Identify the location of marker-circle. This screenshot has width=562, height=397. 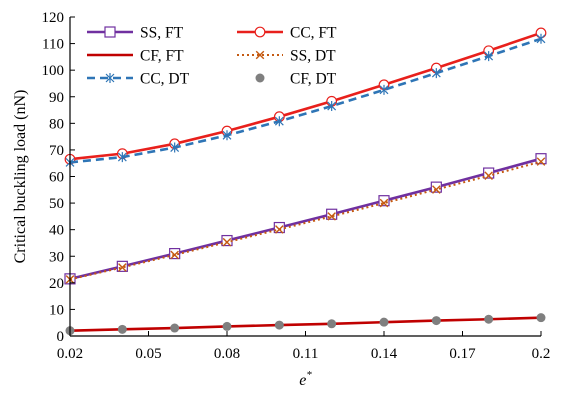
(260, 32).